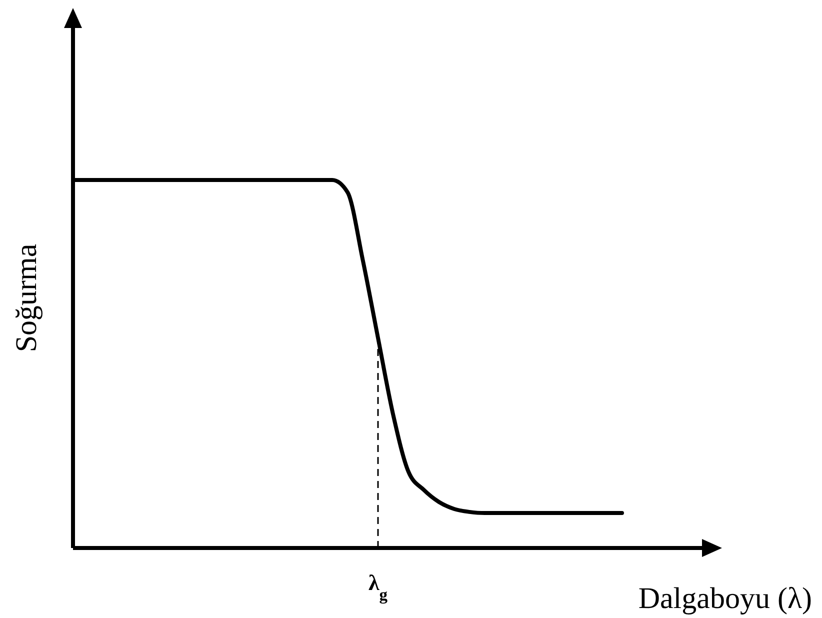  What do you see at coordinates (378, 587) in the screenshot?
I see `annotation: λ$_{g}$` at bounding box center [378, 587].